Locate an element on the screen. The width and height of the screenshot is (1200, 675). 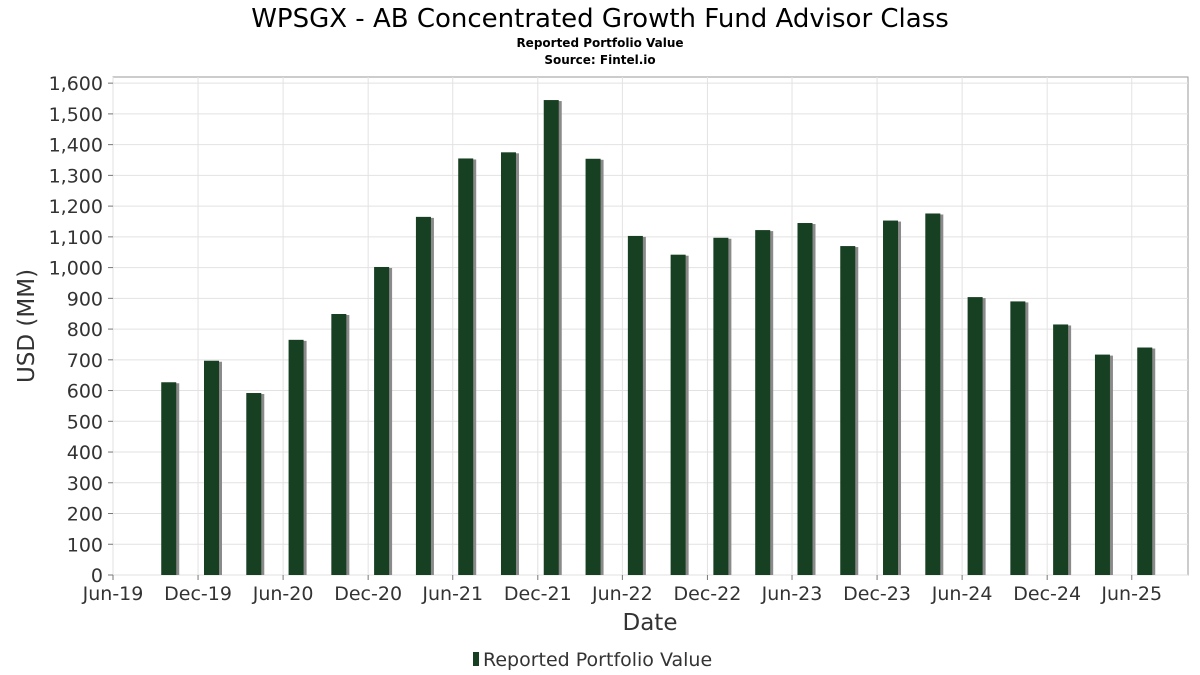
y-tick-label: 1,600 is located at coordinates (76, 84).